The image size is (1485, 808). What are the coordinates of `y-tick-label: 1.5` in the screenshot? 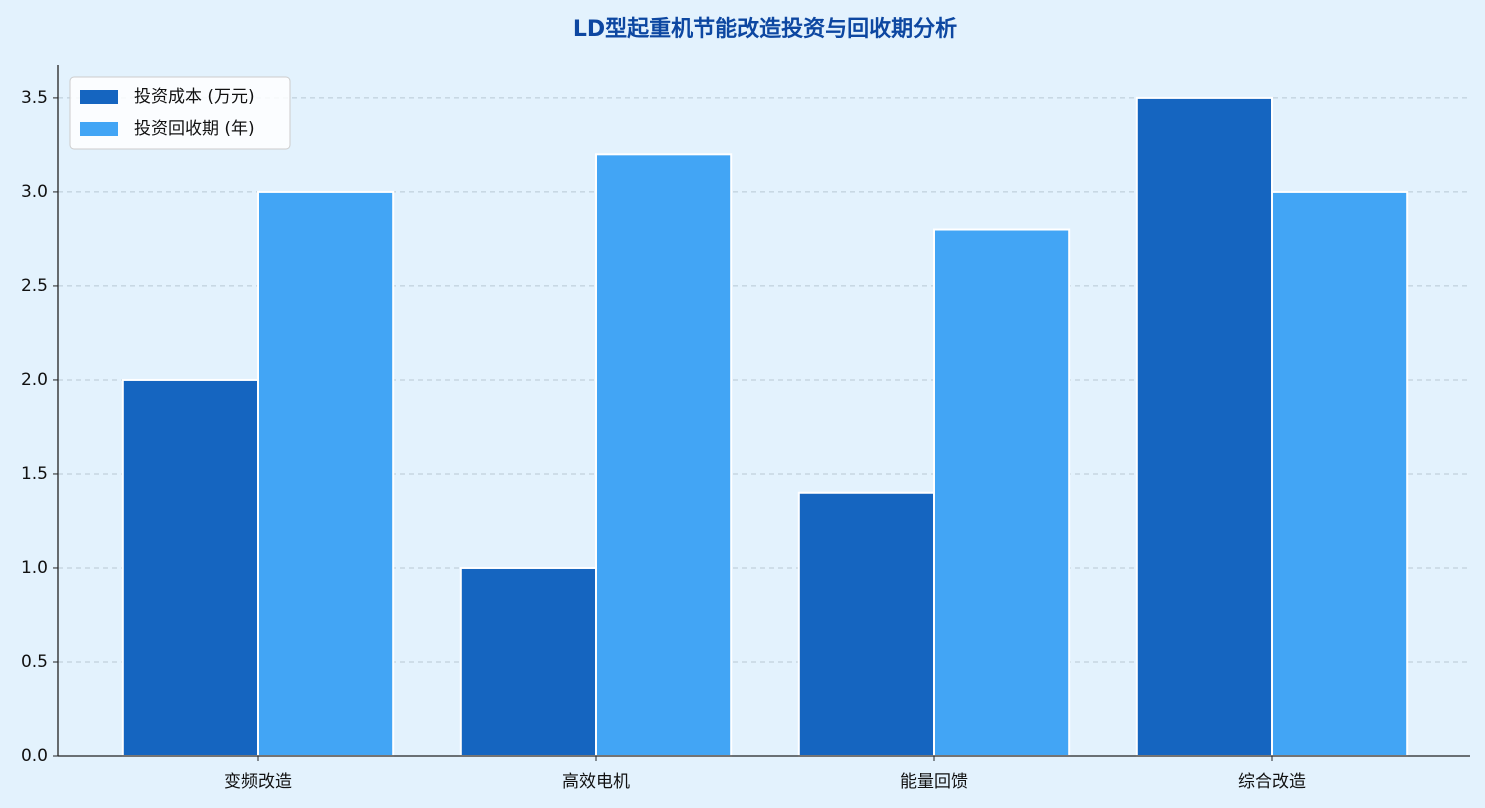 It's located at (34, 474).